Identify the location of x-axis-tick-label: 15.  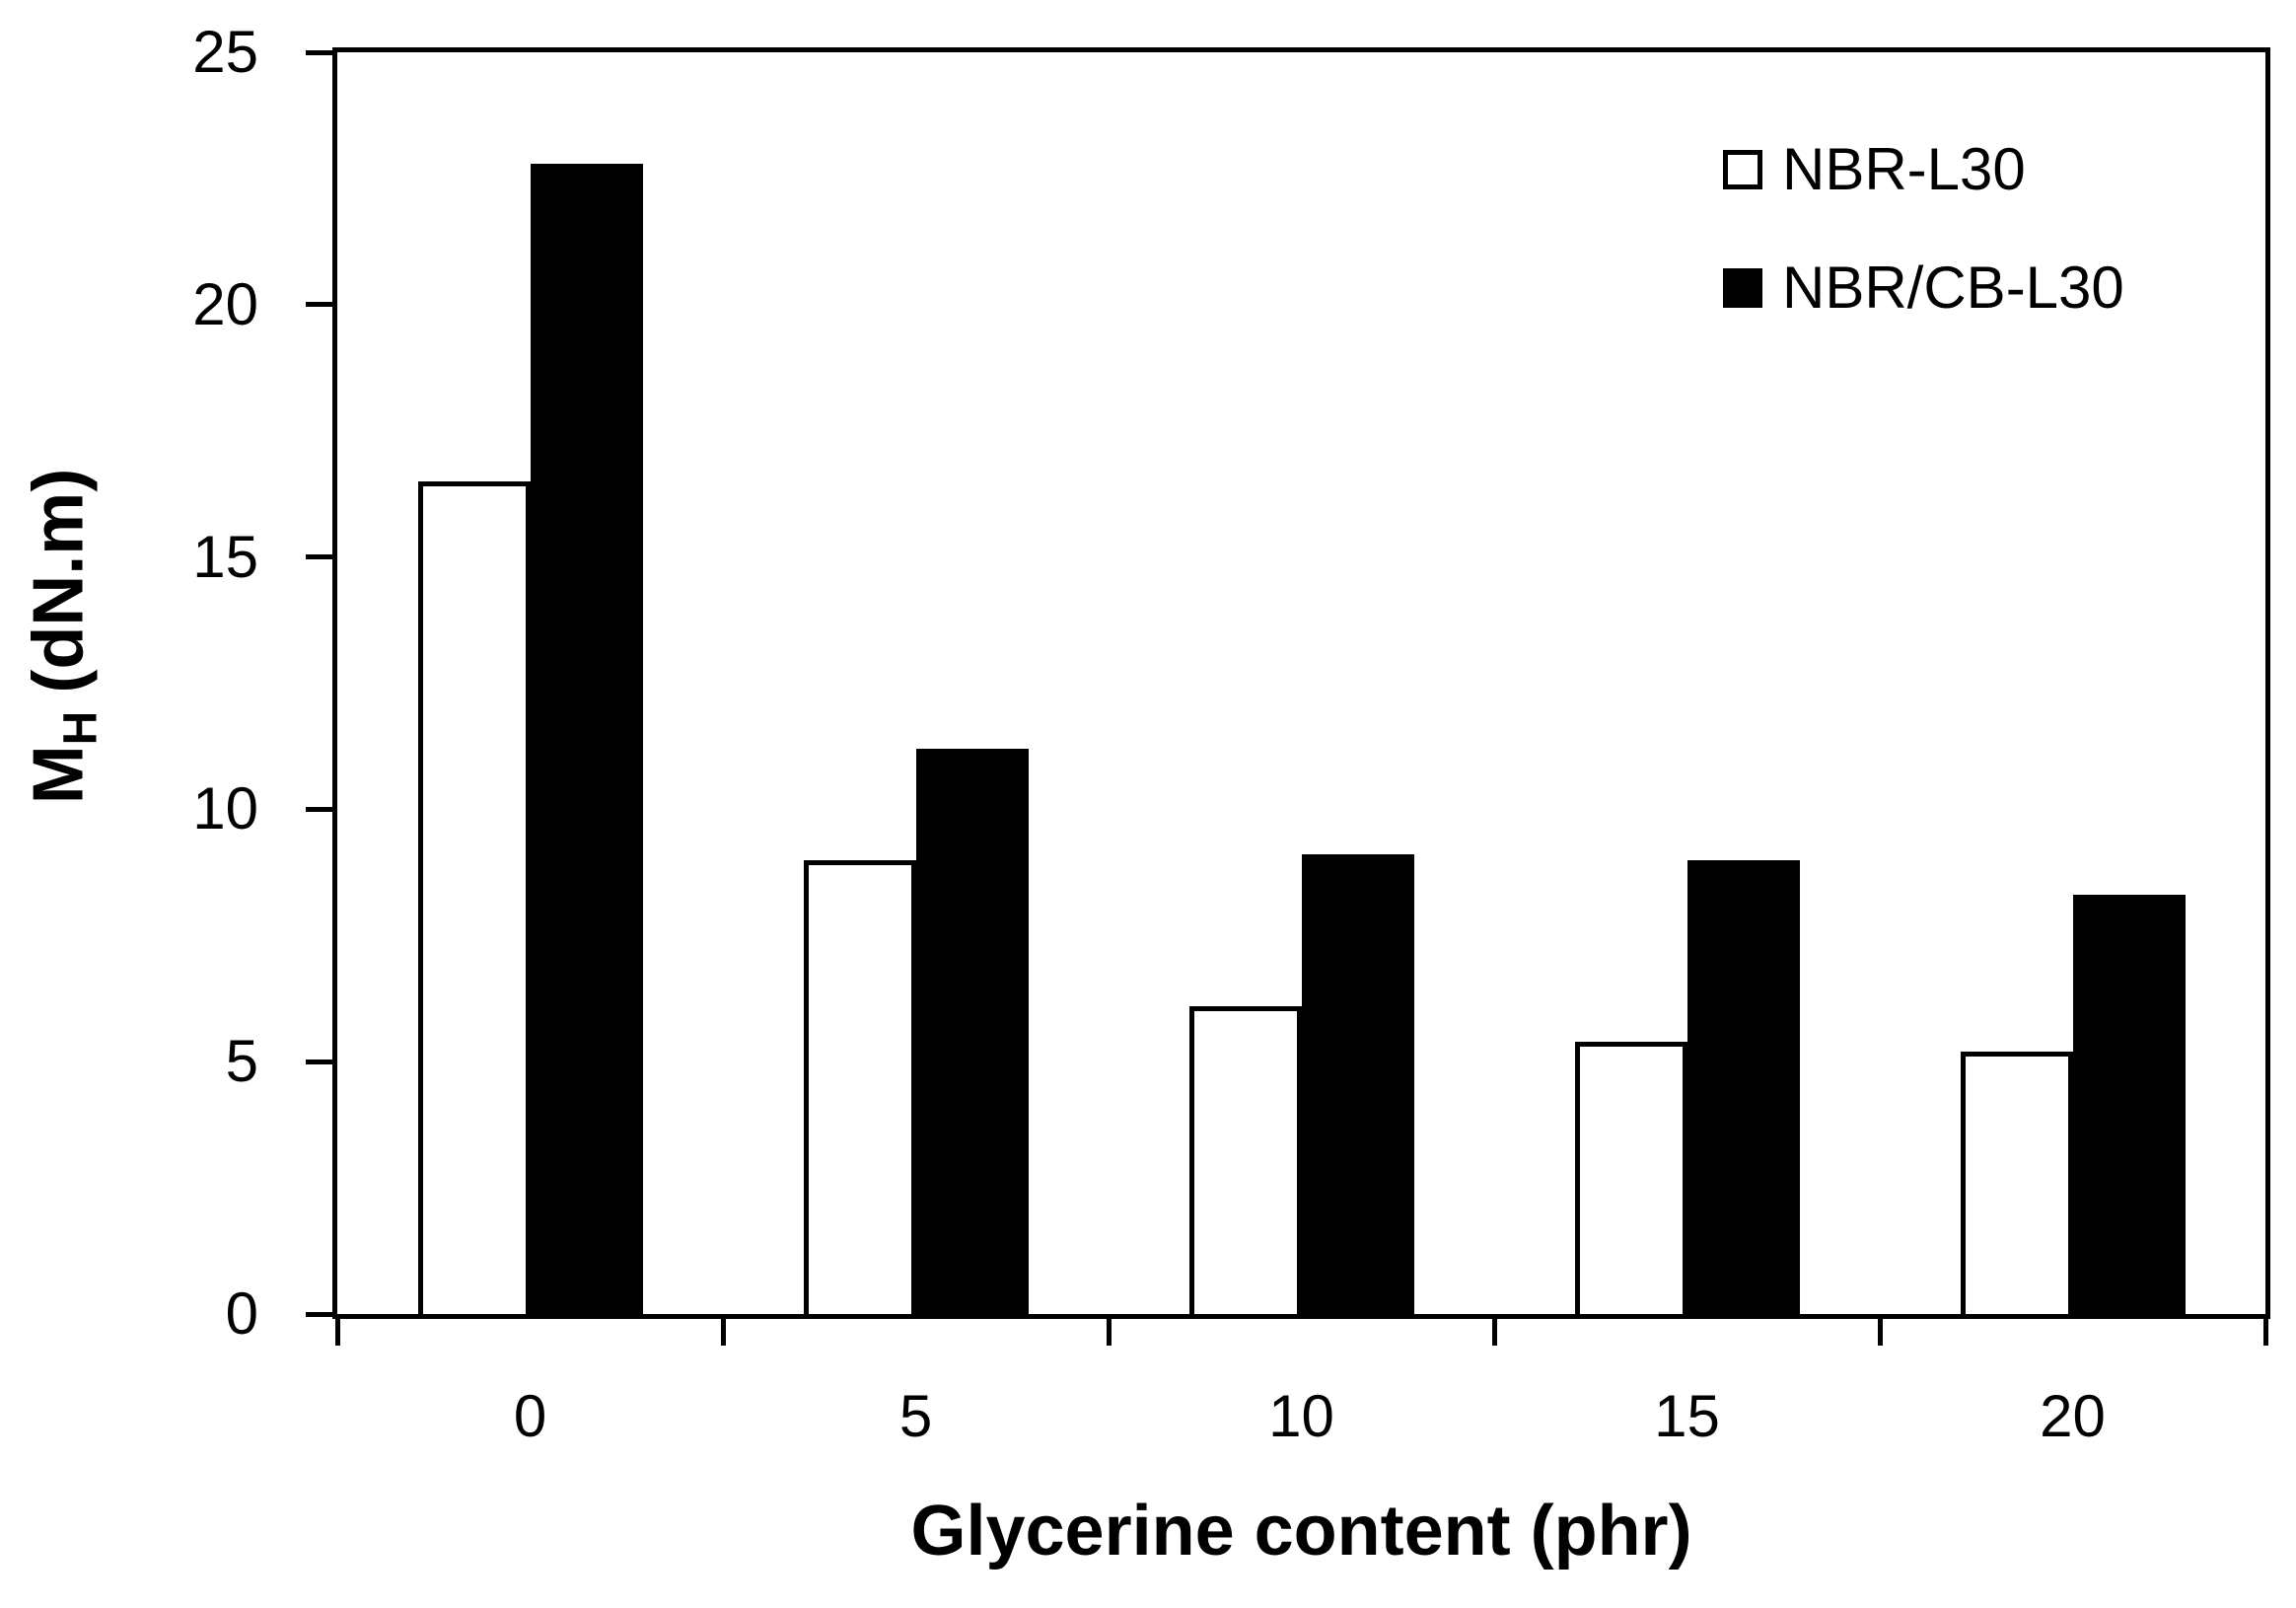
(1687, 1416).